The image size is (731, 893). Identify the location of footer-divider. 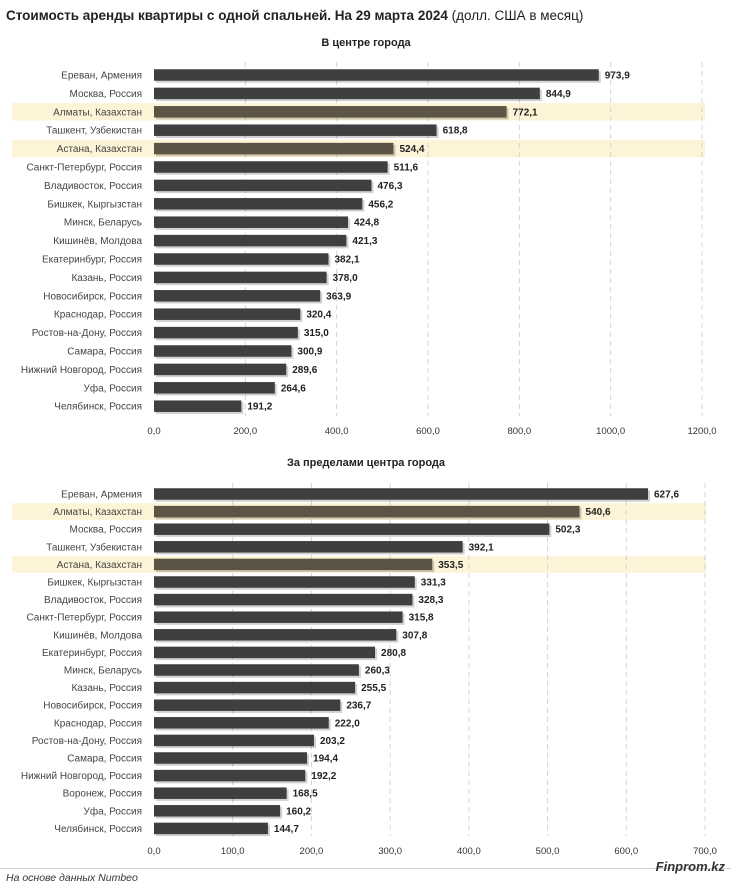
(365, 868).